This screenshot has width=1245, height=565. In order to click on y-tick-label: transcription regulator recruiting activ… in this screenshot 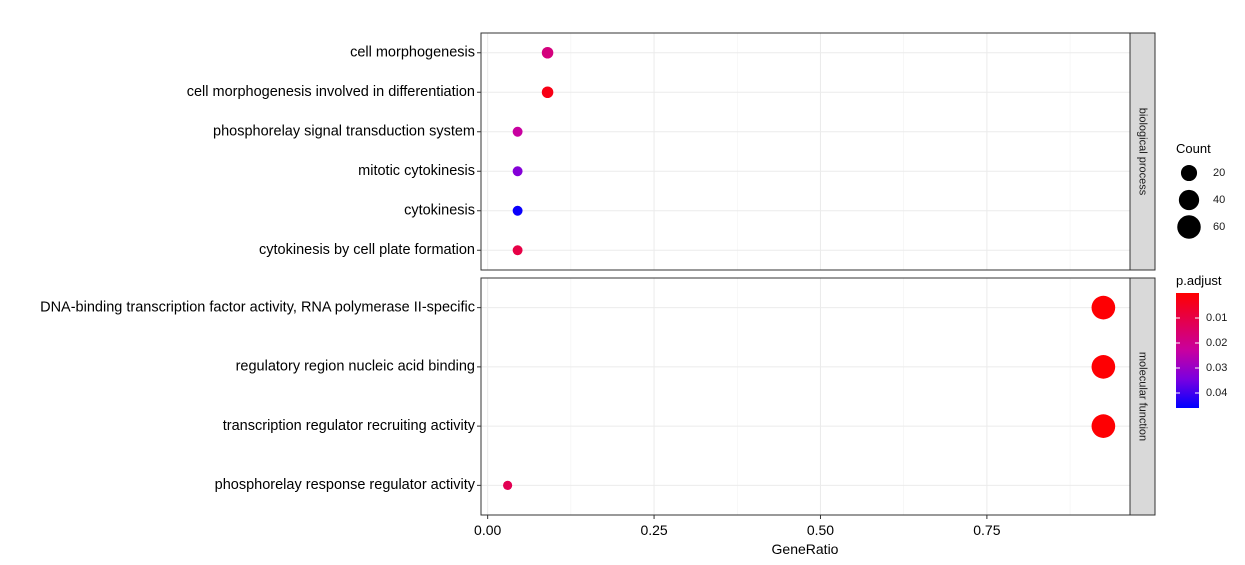, I will do `click(349, 426)`.